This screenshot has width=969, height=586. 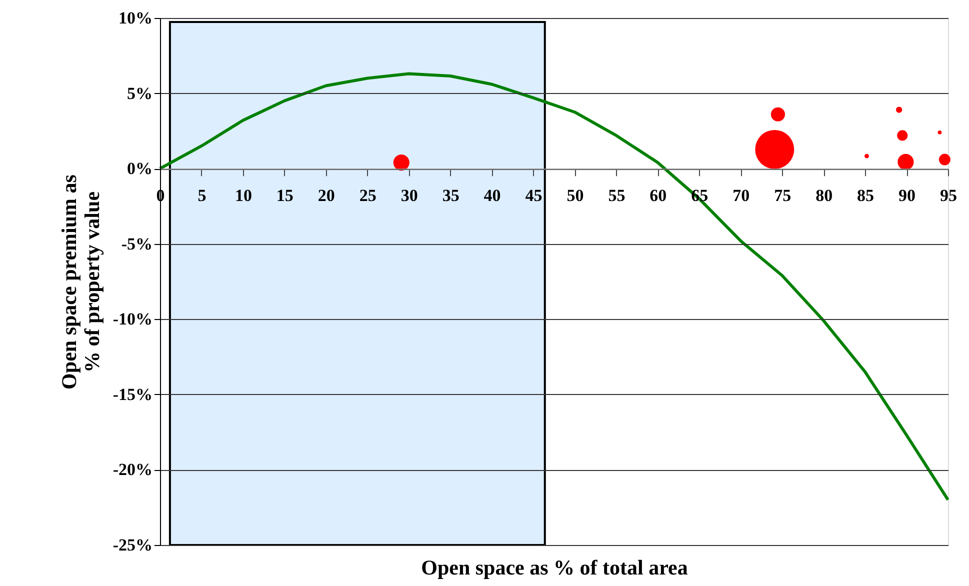 What do you see at coordinates (948, 196) in the screenshot?
I see `x-tick-label: 95` at bounding box center [948, 196].